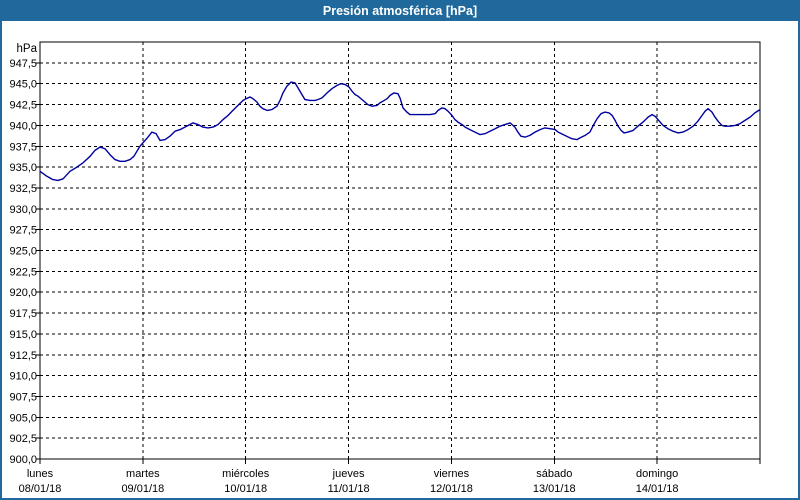 This screenshot has width=800, height=500. I want to click on y-tick-label: 905,0, so click(23, 418).